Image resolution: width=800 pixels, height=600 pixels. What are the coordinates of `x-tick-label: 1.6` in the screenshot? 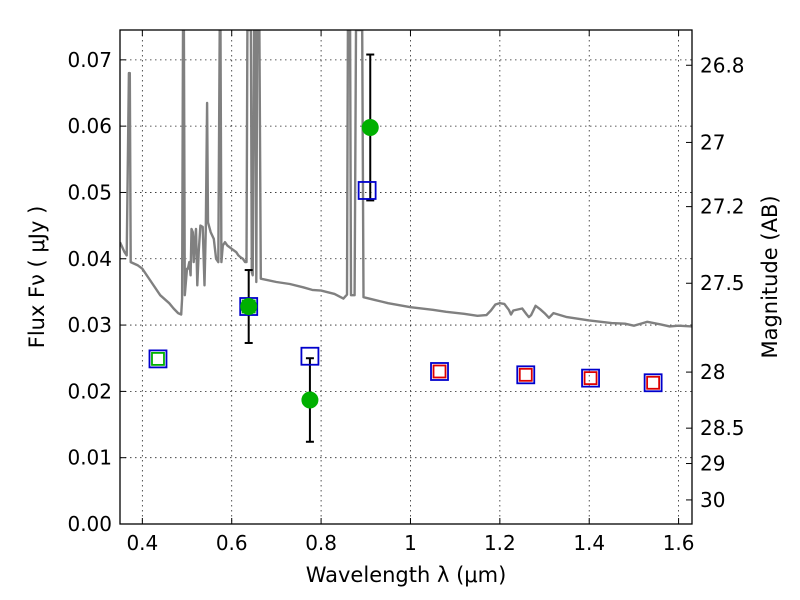 It's located at (679, 543).